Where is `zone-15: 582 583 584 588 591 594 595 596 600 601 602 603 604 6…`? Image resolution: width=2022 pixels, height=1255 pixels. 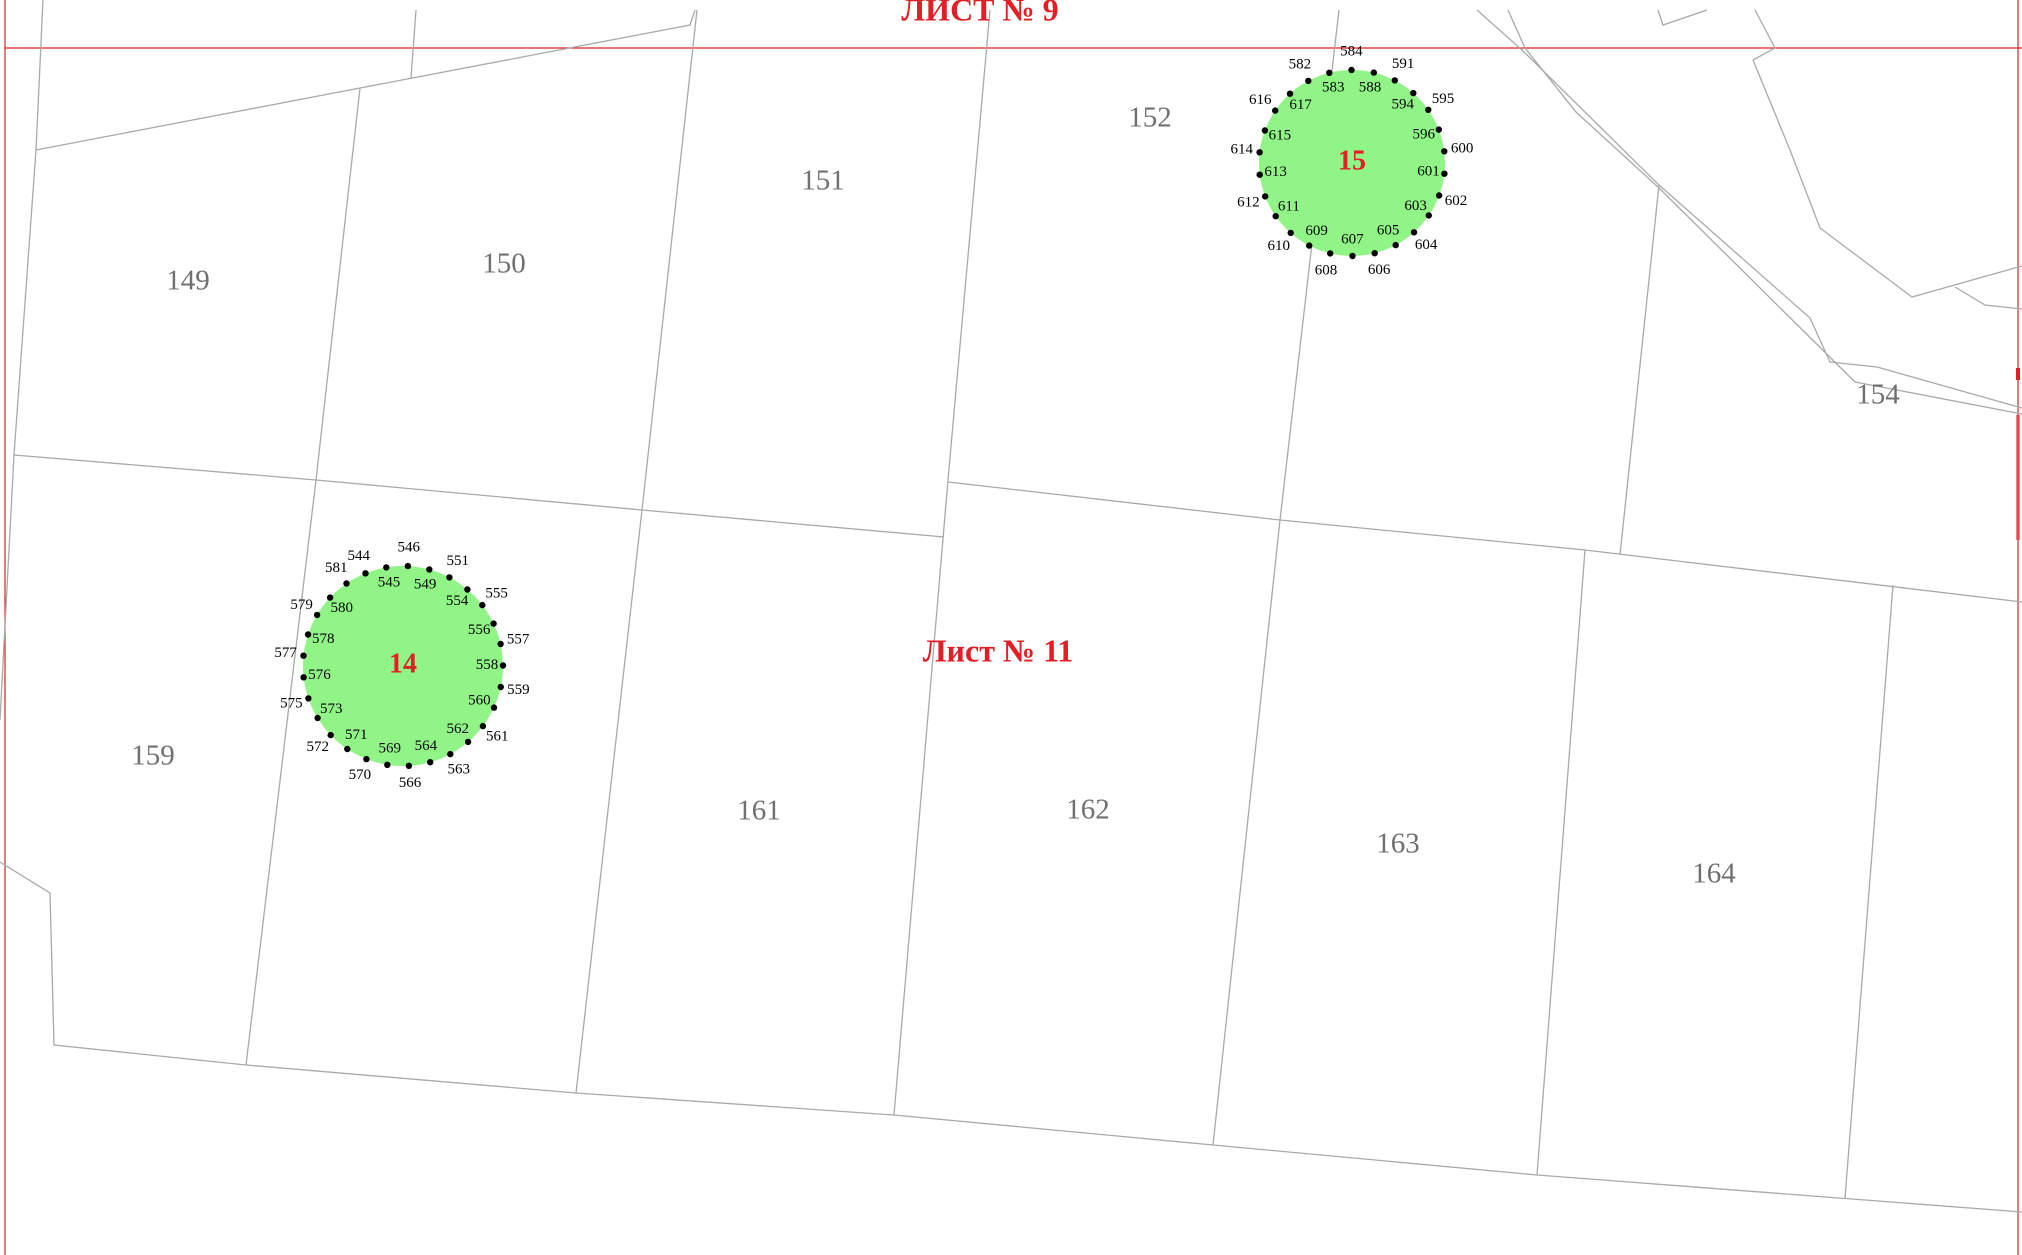 zone-15: 582 583 584 588 591 594 595 596 600 601 602 603 604 6… is located at coordinates (1351, 160).